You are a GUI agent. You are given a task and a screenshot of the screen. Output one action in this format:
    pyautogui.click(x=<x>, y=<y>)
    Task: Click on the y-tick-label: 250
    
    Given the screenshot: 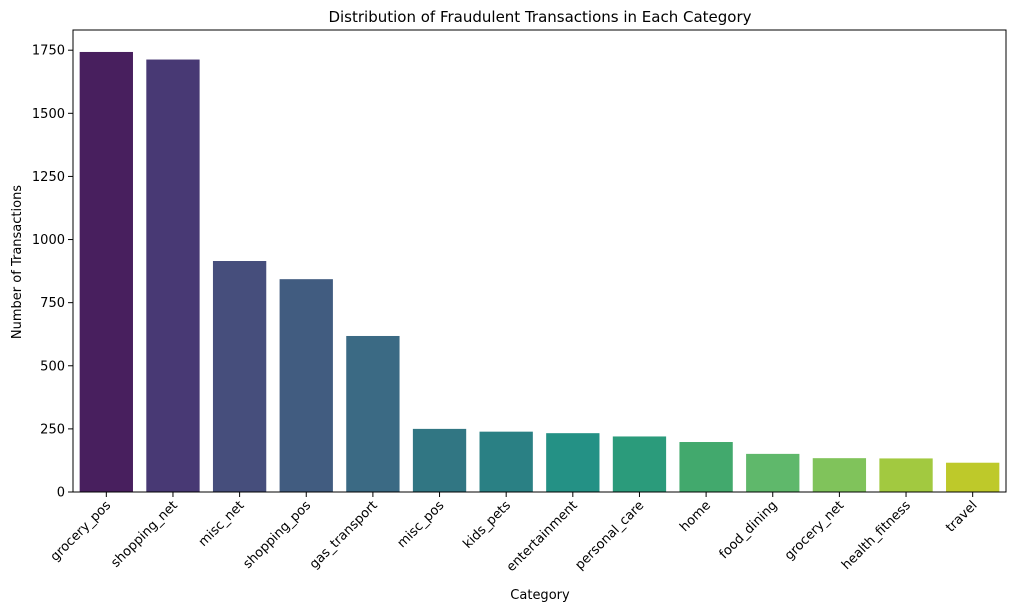 What is the action you would take?
    pyautogui.click(x=52, y=429)
    